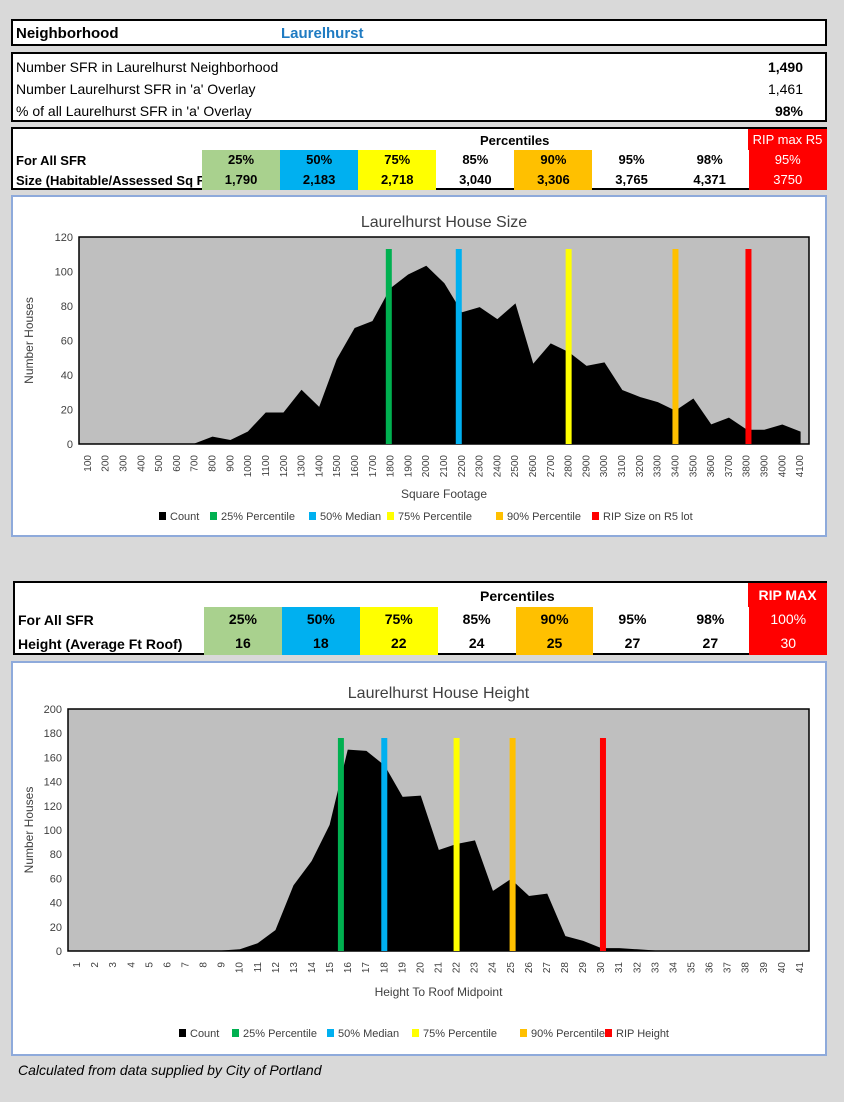 The image size is (844, 1102). What do you see at coordinates (457, 968) in the screenshot?
I see `x-tick-label: 22` at bounding box center [457, 968].